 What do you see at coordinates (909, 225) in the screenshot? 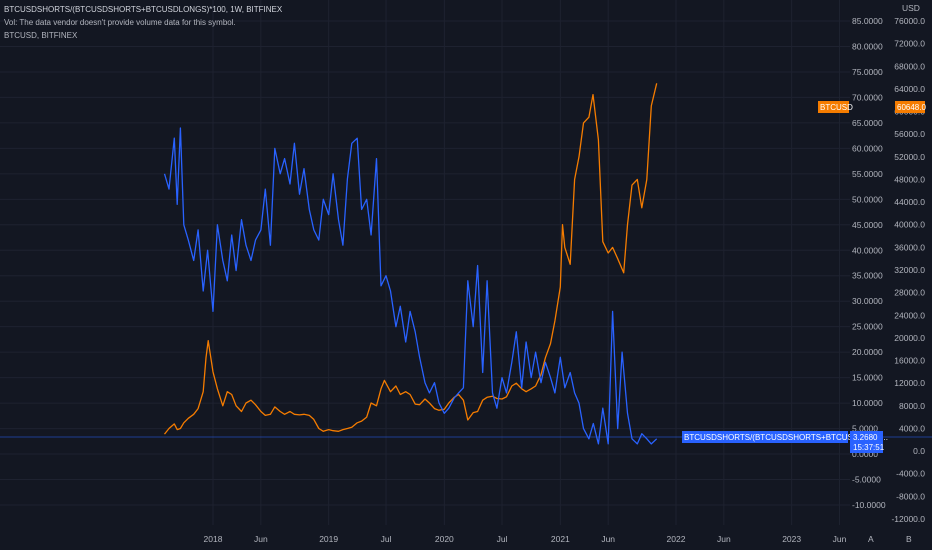
I see `right-axis-tick-label: 40000.0` at bounding box center [909, 225].